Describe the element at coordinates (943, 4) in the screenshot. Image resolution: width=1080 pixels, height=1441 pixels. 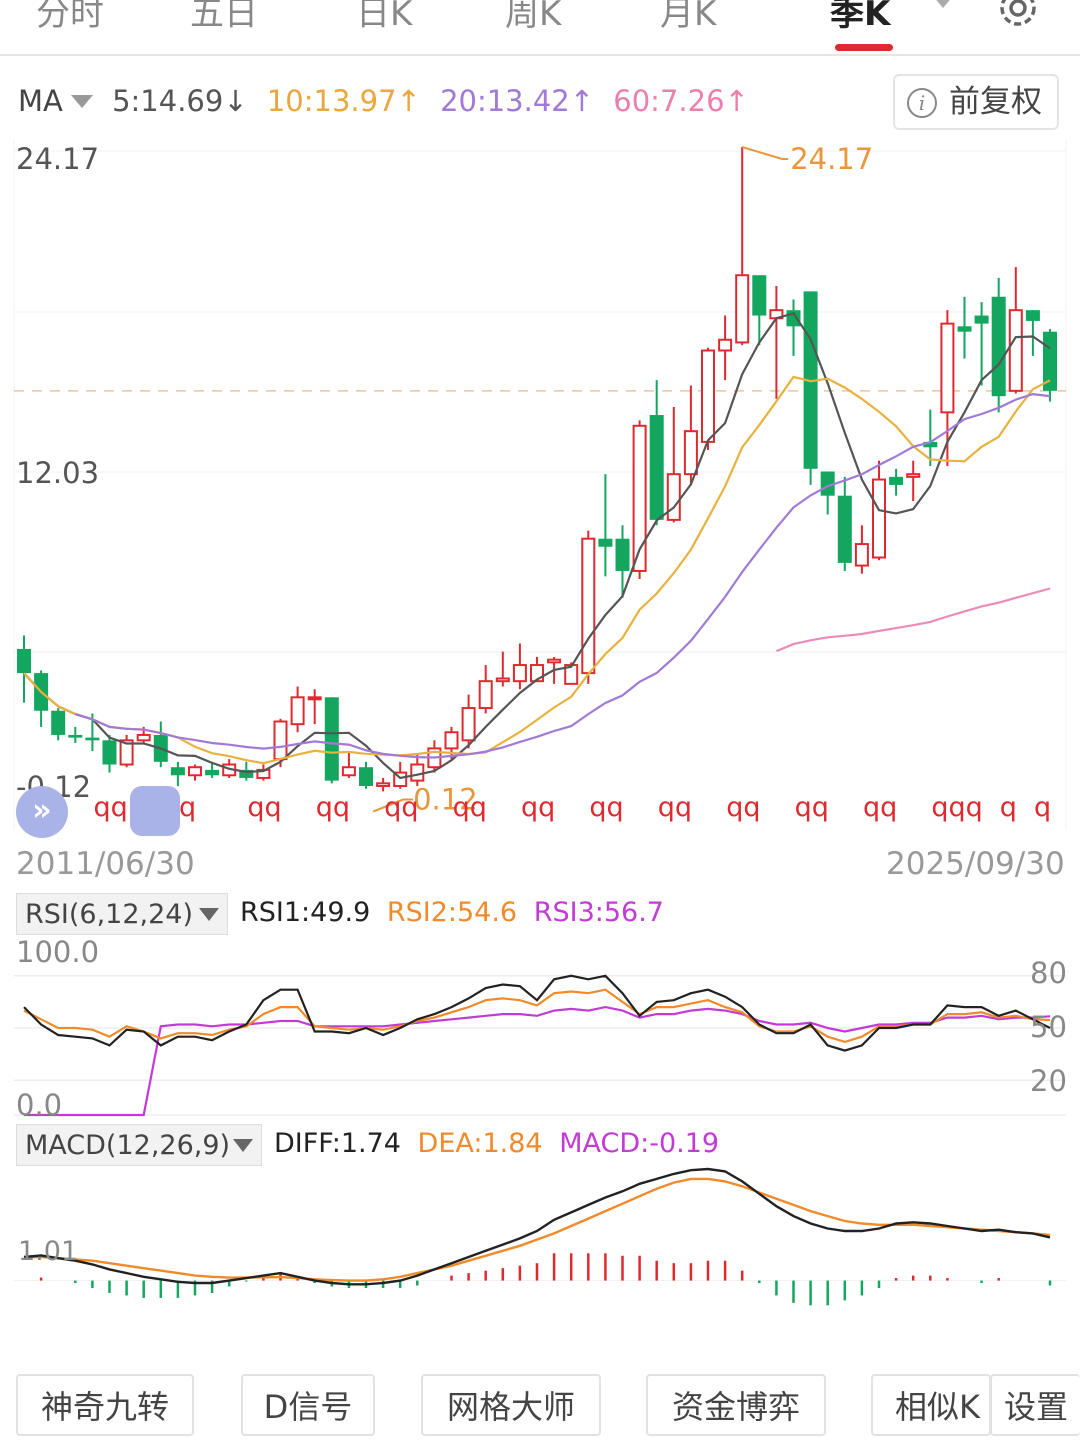
I see `more-periods-chevron-icon` at that location.